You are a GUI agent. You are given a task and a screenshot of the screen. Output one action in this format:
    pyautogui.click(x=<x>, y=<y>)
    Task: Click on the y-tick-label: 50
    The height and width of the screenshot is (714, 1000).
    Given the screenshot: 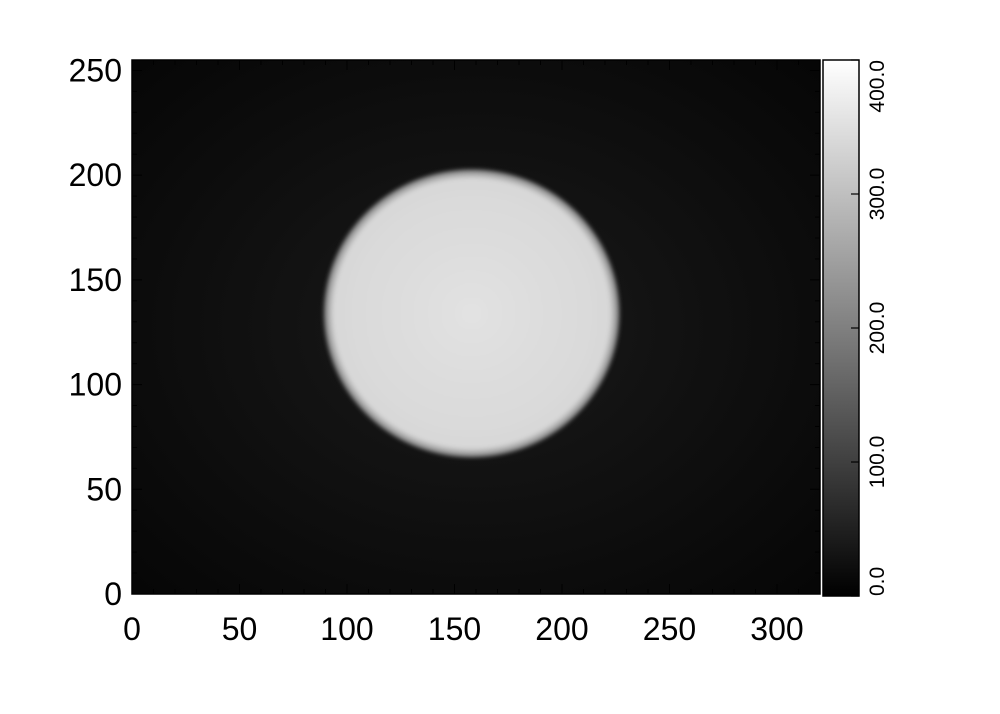 What is the action you would take?
    pyautogui.click(x=104, y=489)
    